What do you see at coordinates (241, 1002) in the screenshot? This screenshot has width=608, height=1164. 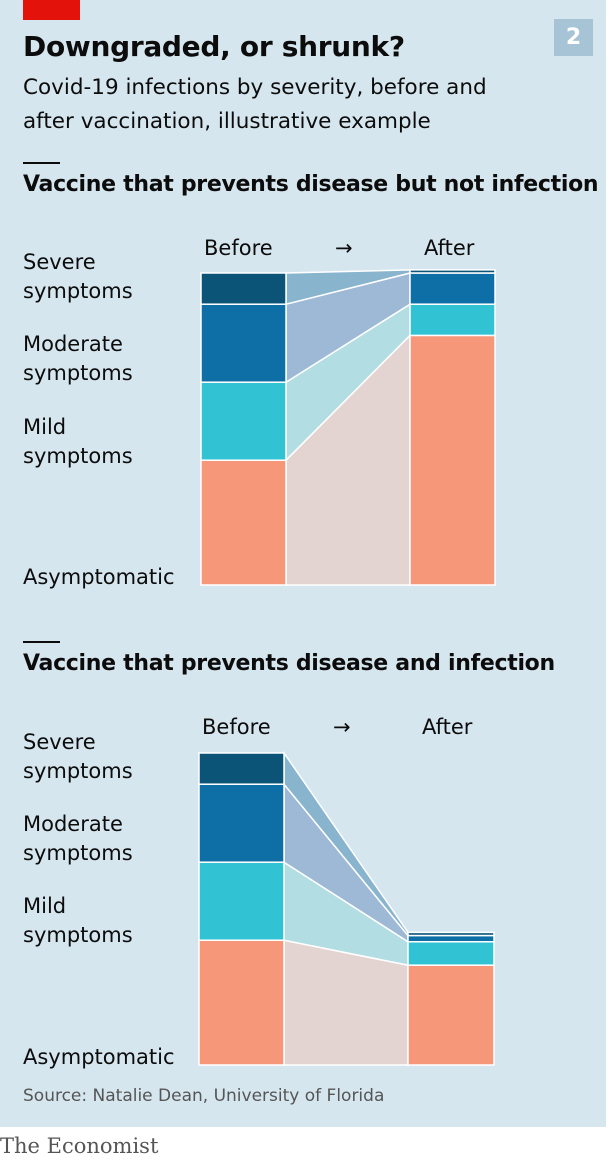 I see `panel-2-before-bar-asymptomatic` at bounding box center [241, 1002].